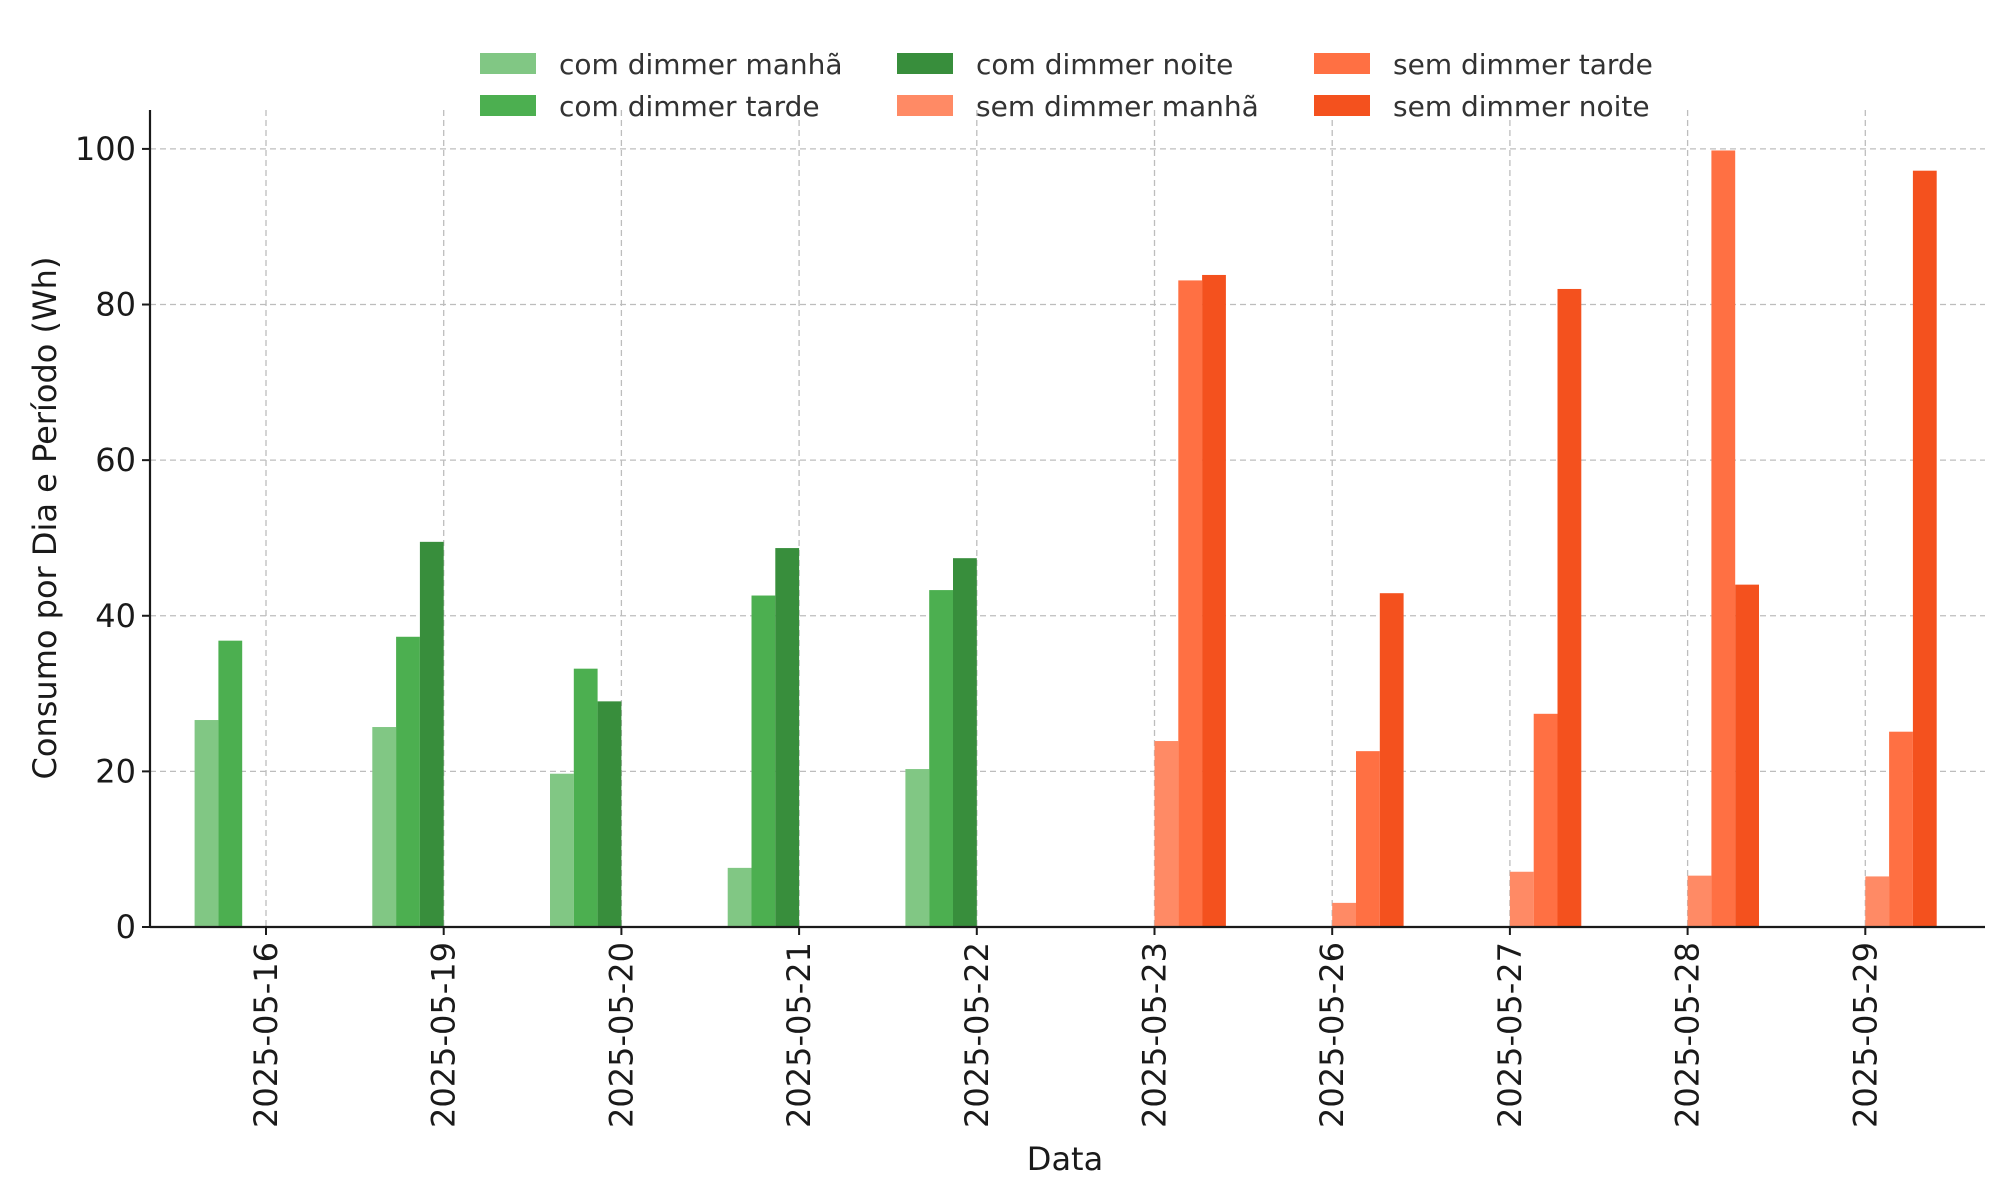  Describe the element at coordinates (701, 64) in the screenshot. I see `legend-label: com dimmer manhã` at that location.